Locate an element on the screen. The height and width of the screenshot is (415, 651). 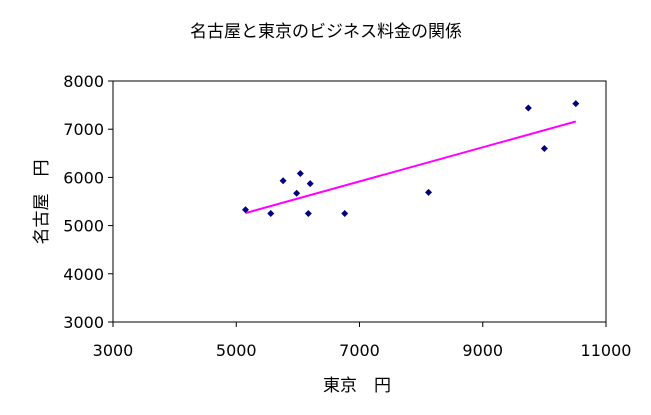
x-tick-label: 11000 is located at coordinates (606, 350).